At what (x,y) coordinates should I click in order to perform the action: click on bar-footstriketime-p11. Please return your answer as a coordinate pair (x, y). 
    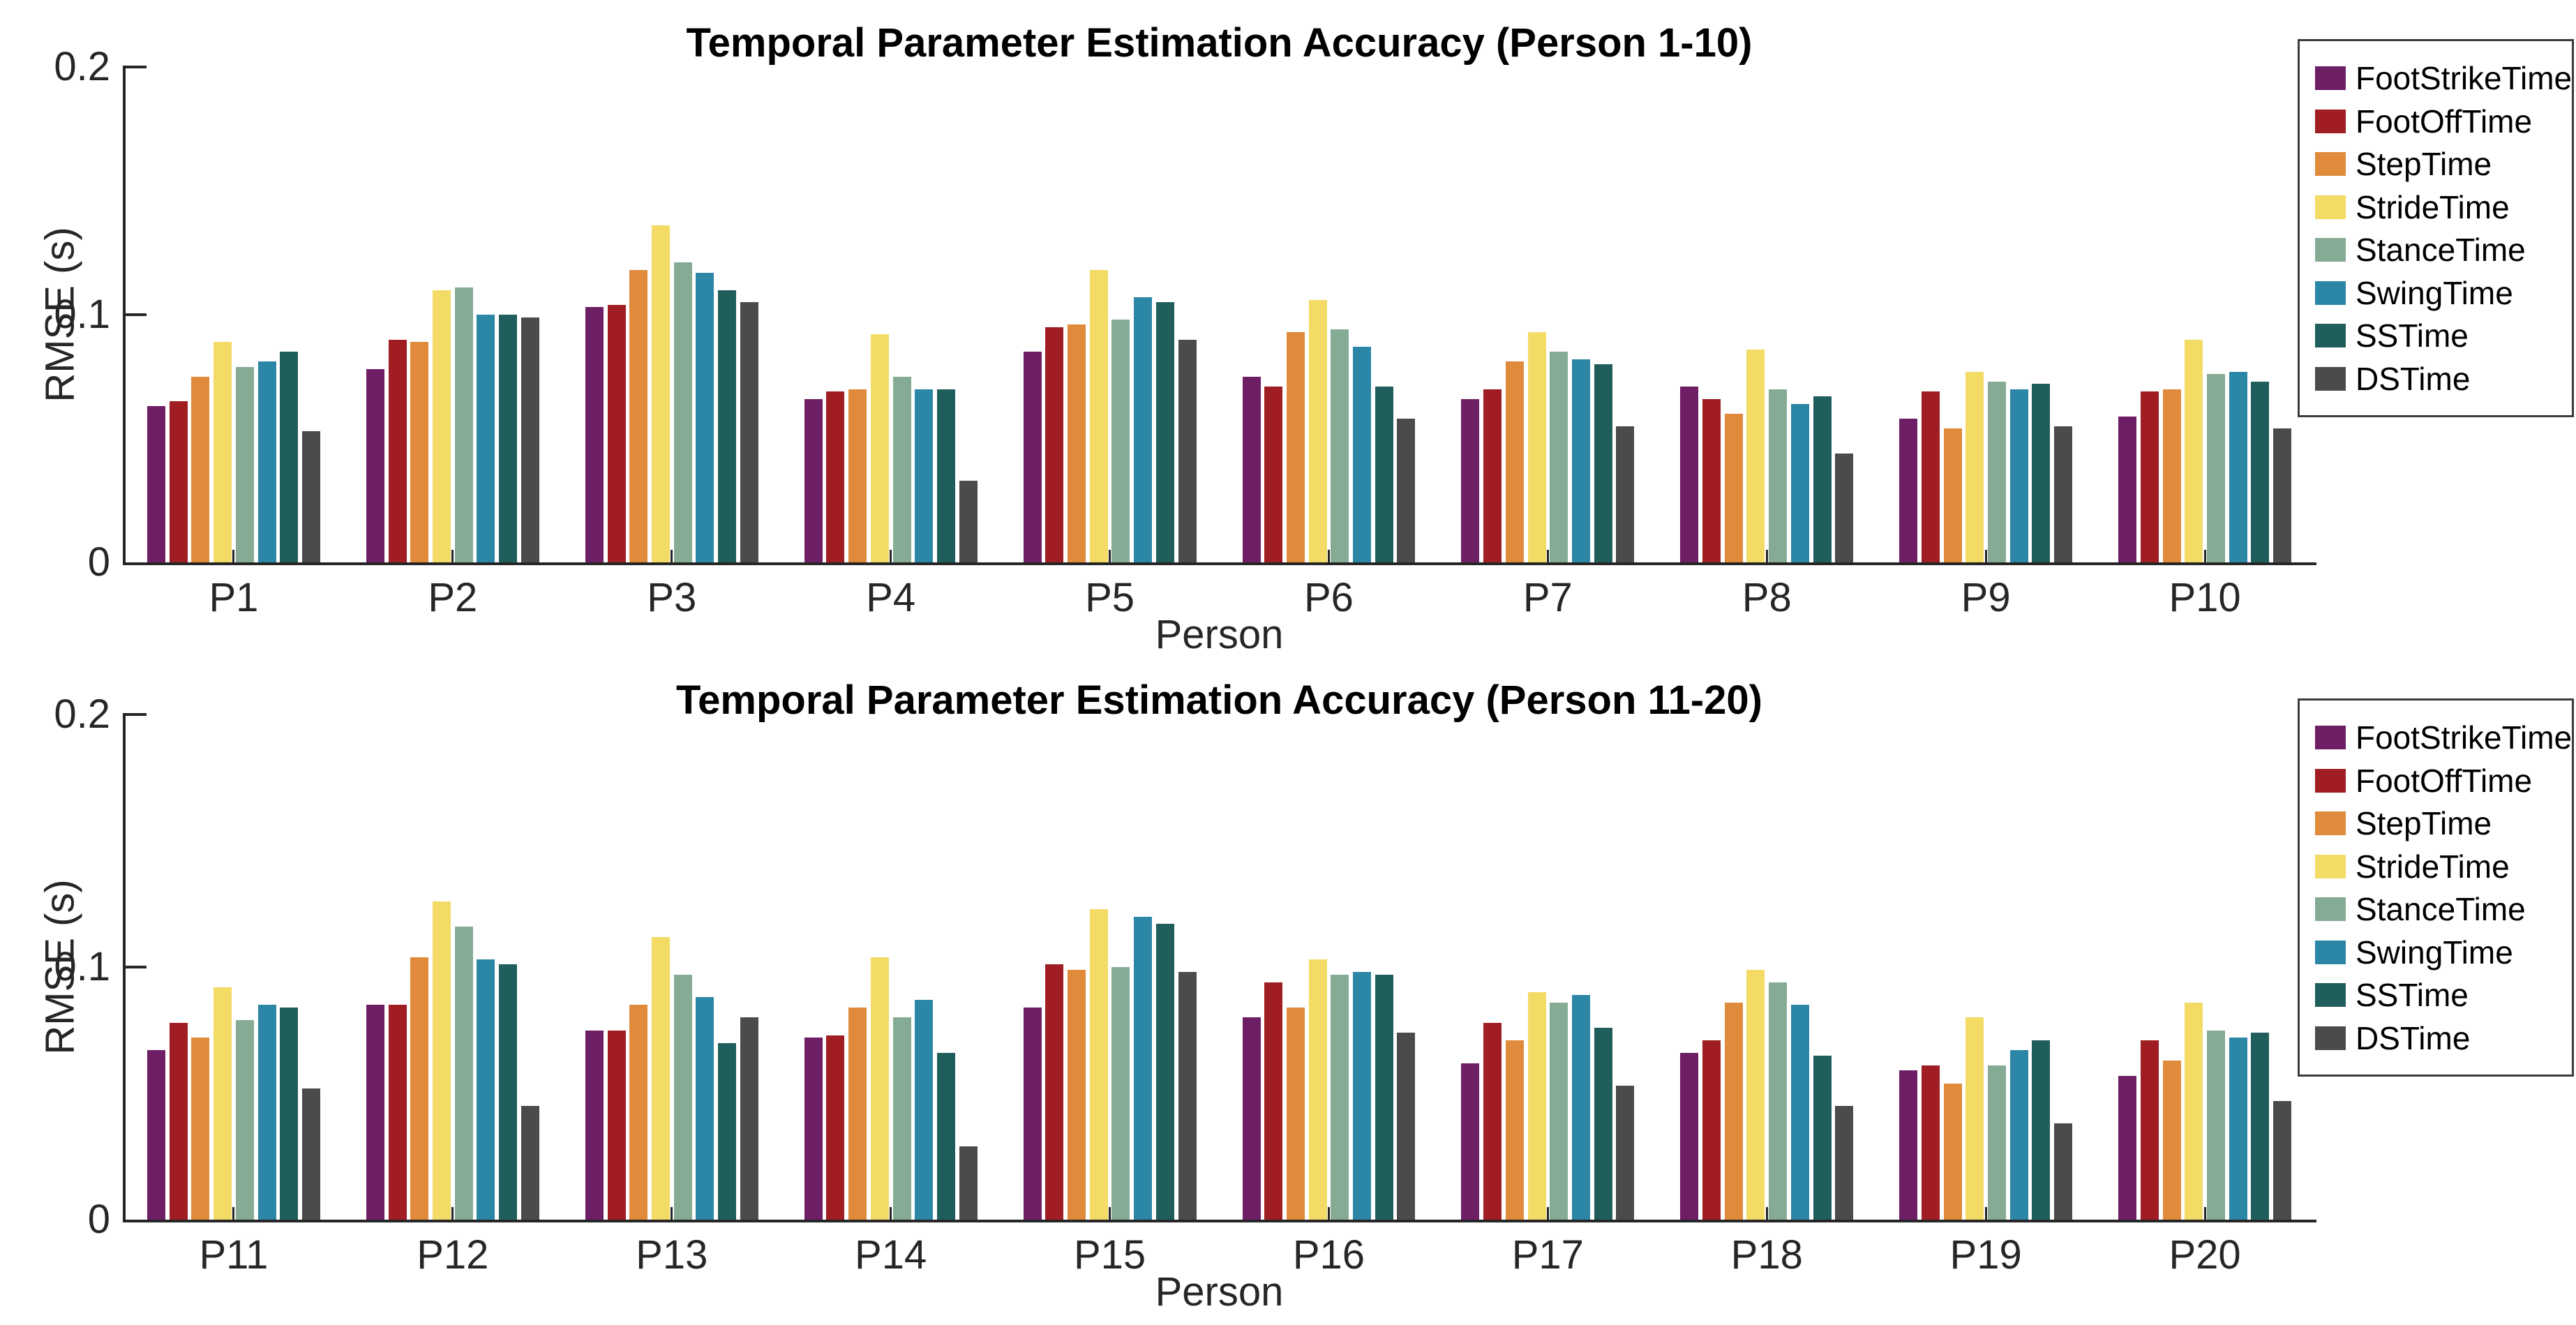
    Looking at the image, I should click on (156, 1135).